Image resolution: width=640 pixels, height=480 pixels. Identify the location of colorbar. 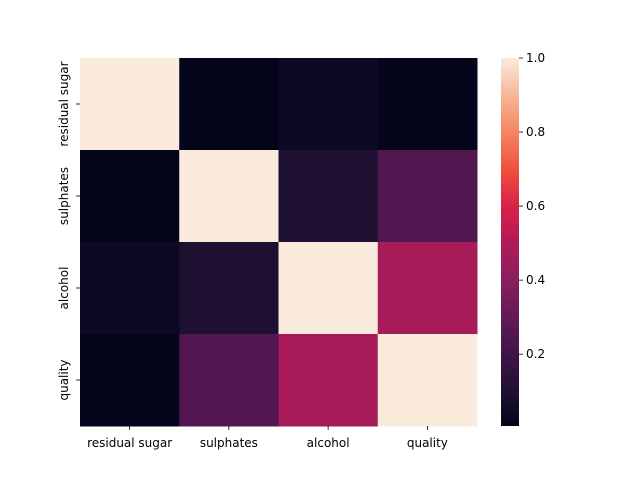
(510, 242).